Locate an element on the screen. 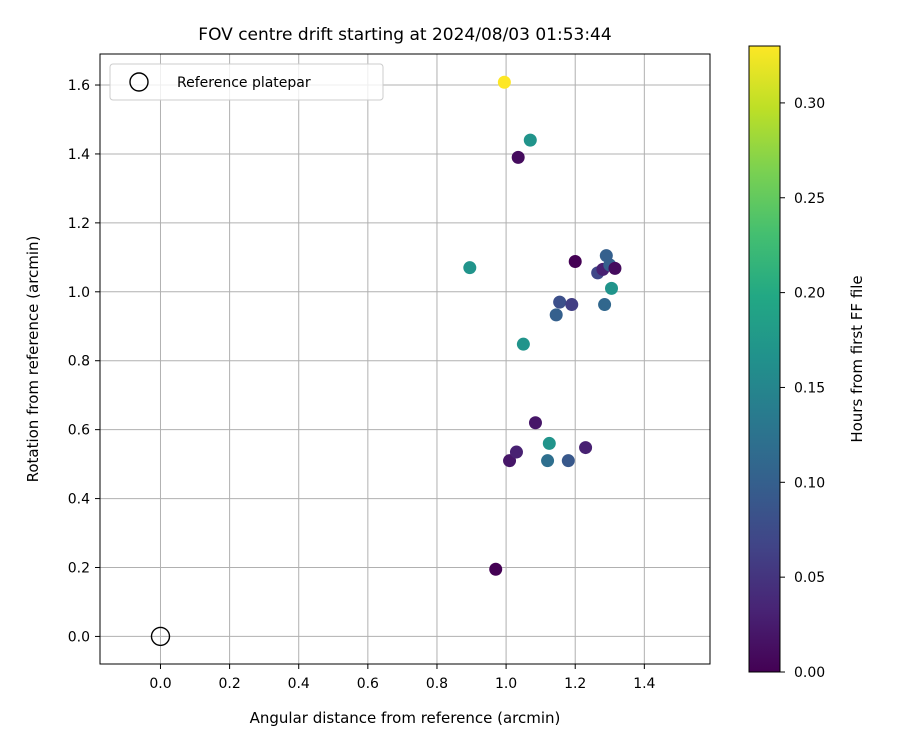  x-tick-label: 0.2 is located at coordinates (229, 684).